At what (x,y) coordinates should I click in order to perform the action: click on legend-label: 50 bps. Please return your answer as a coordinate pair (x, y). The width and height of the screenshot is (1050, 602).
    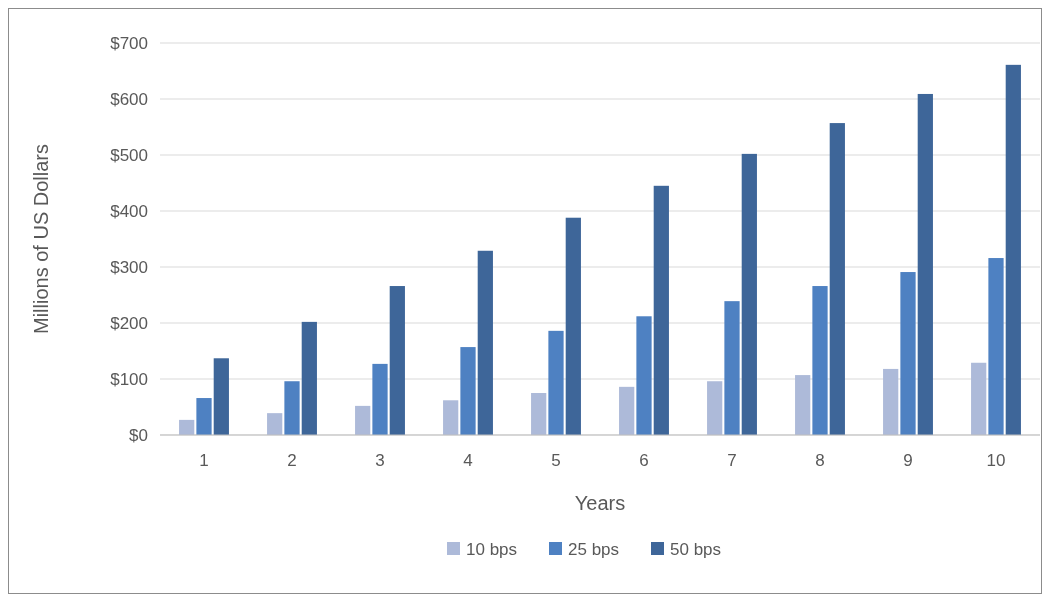
    Looking at the image, I should click on (696, 549).